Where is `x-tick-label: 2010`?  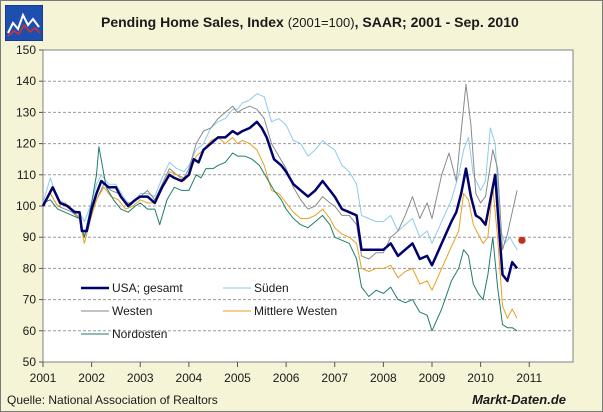 x-tick-label: 2010 is located at coordinates (480, 378).